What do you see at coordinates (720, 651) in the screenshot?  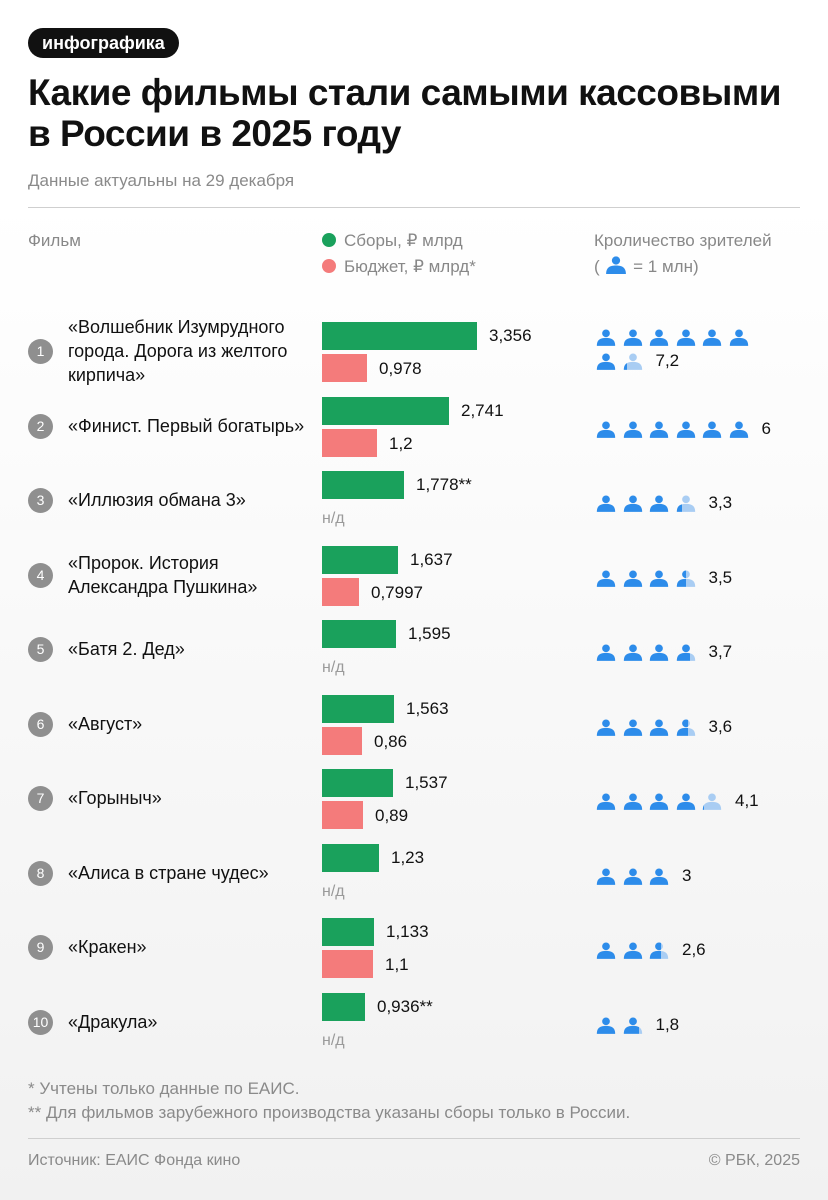 I see `viewers-value-label: 3,7` at bounding box center [720, 651].